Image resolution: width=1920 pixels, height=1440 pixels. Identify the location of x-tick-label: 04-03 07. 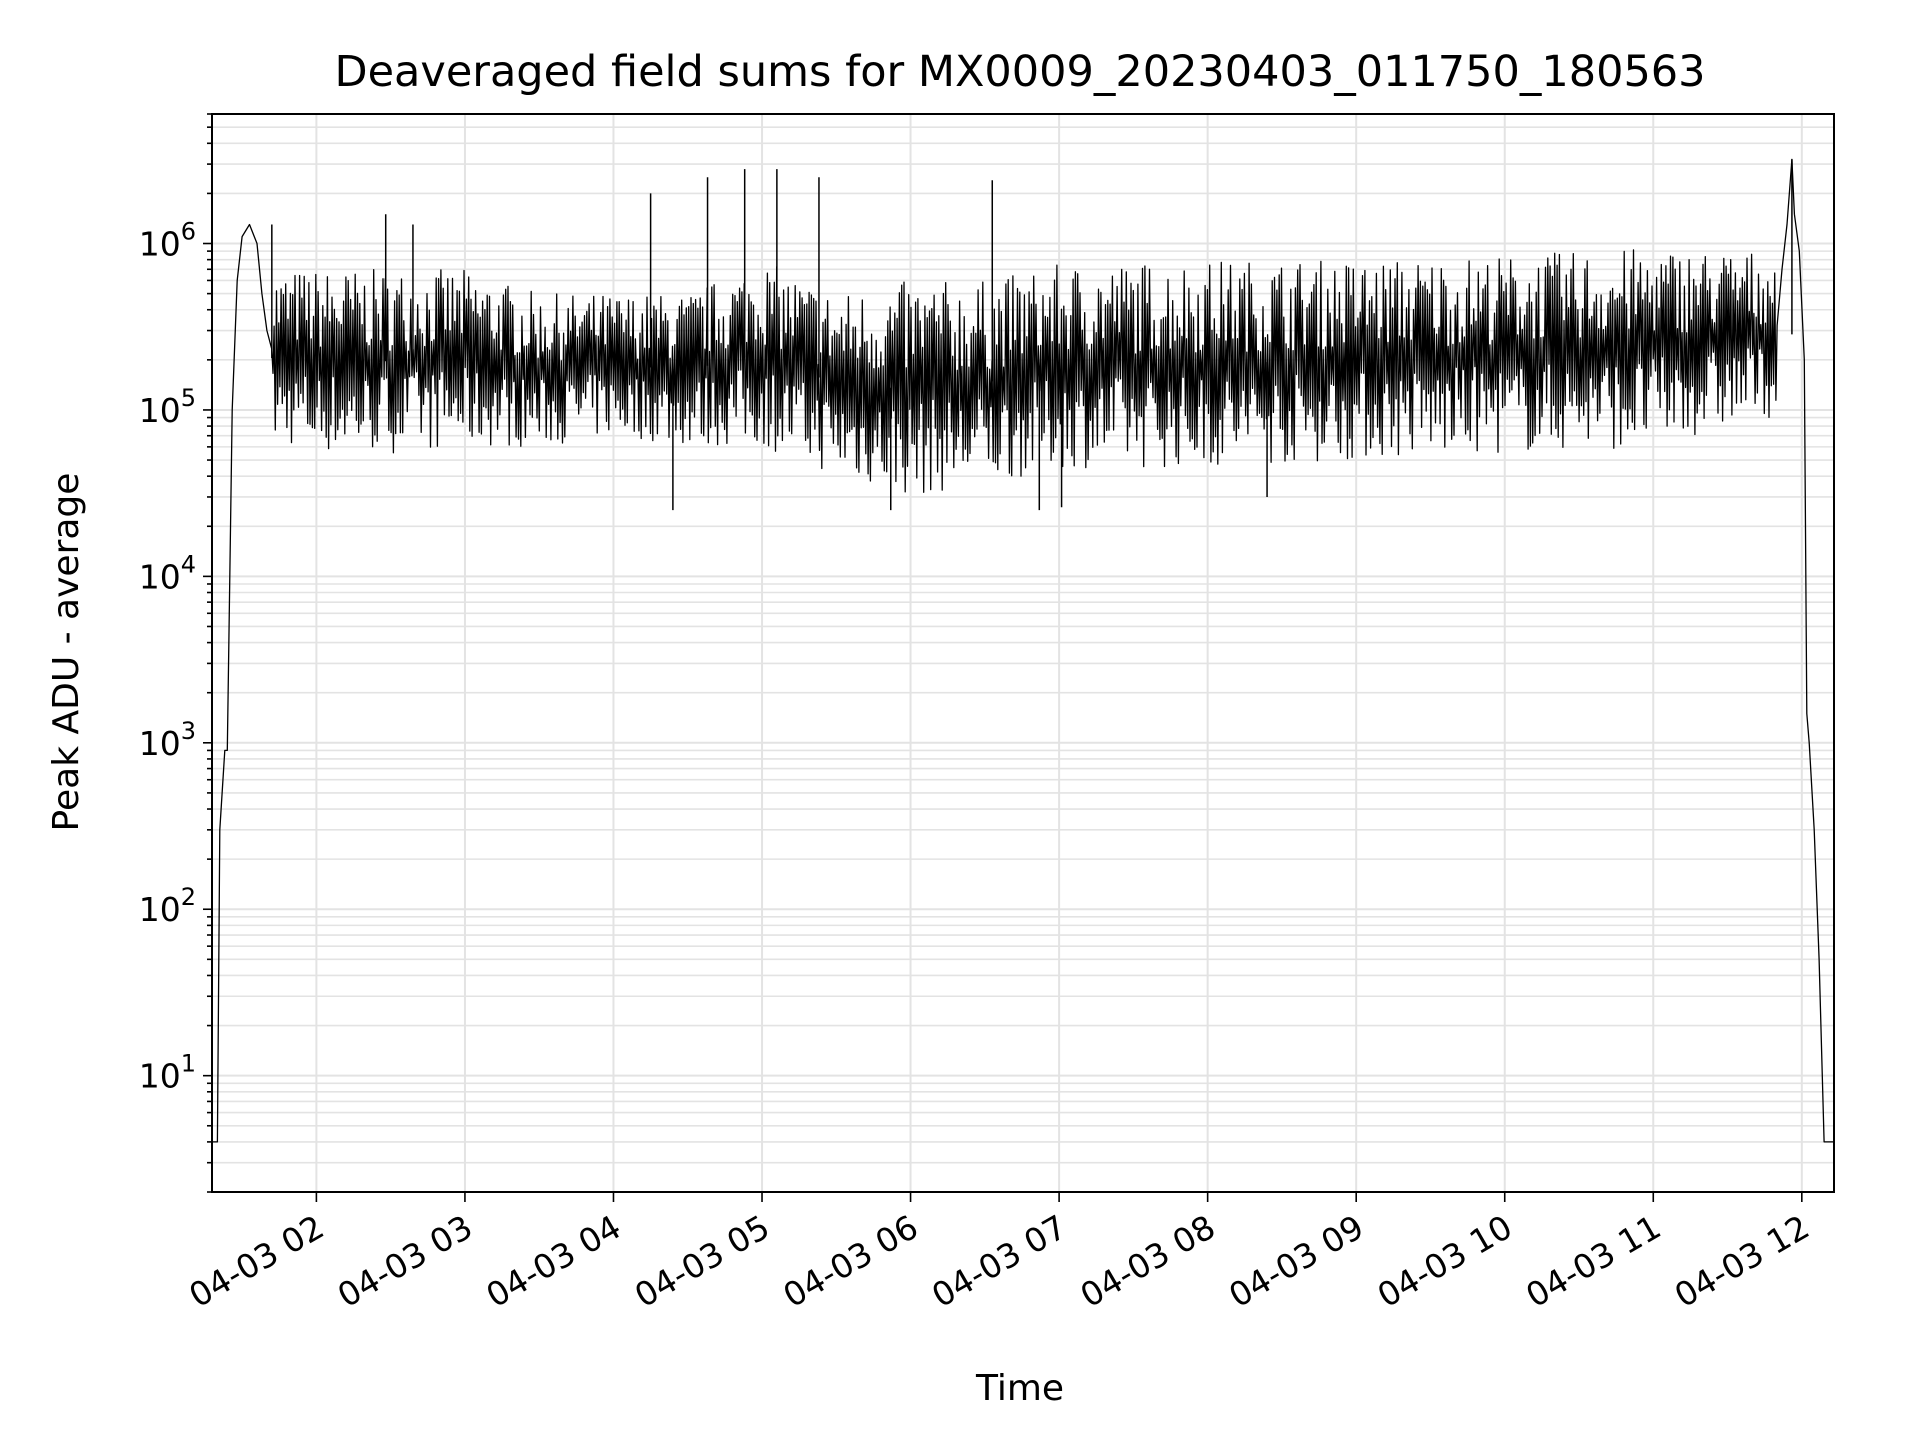
(999, 1261).